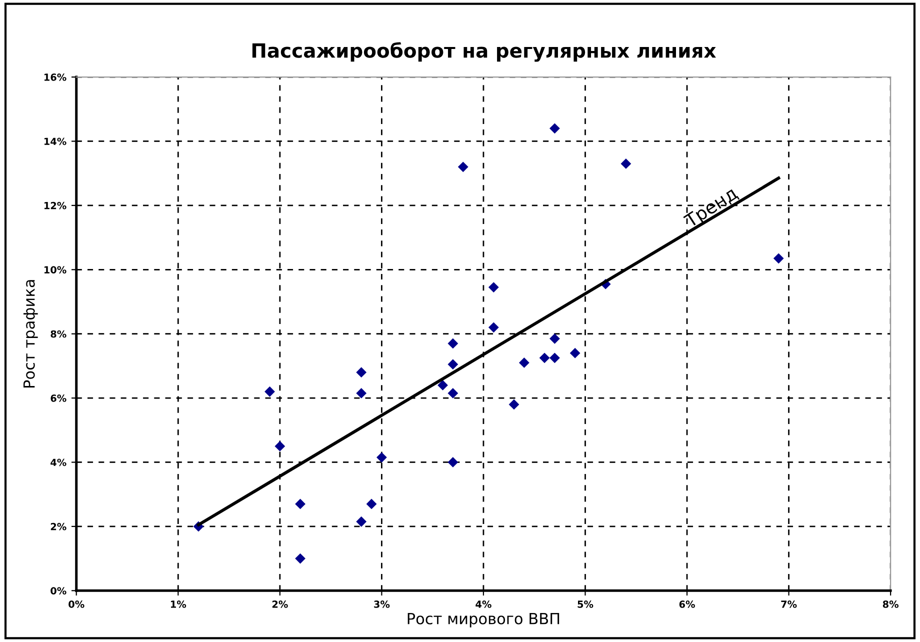 This screenshot has width=920, height=642. I want to click on y-tick-label: 2%, so click(58, 526).